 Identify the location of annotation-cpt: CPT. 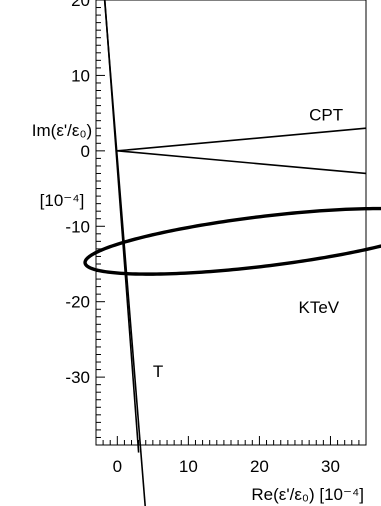
(326, 115).